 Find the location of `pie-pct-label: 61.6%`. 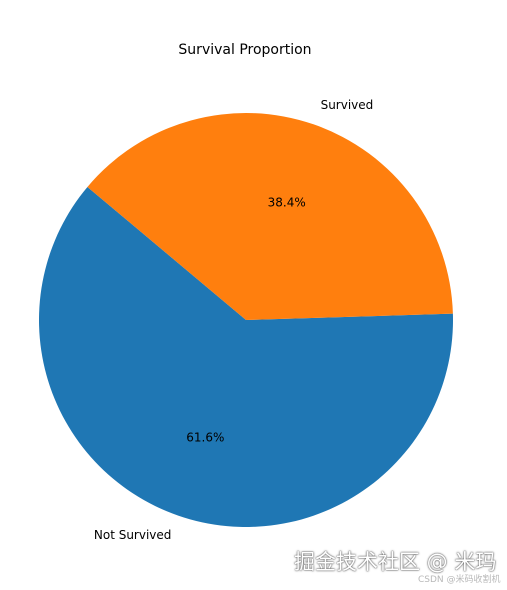

pie-pct-label: 61.6% is located at coordinates (205, 437).